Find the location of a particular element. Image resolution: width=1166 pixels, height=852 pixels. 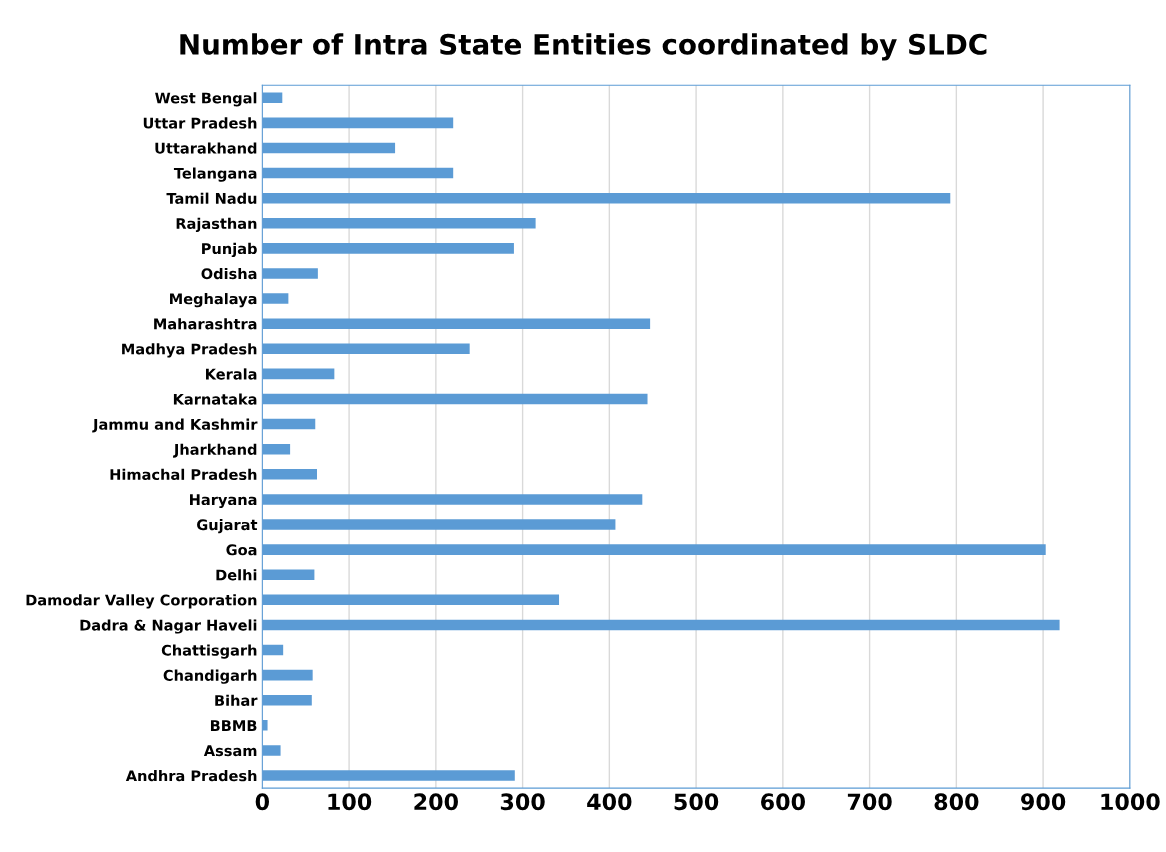

y-tick-label: Haryana is located at coordinates (223, 501).